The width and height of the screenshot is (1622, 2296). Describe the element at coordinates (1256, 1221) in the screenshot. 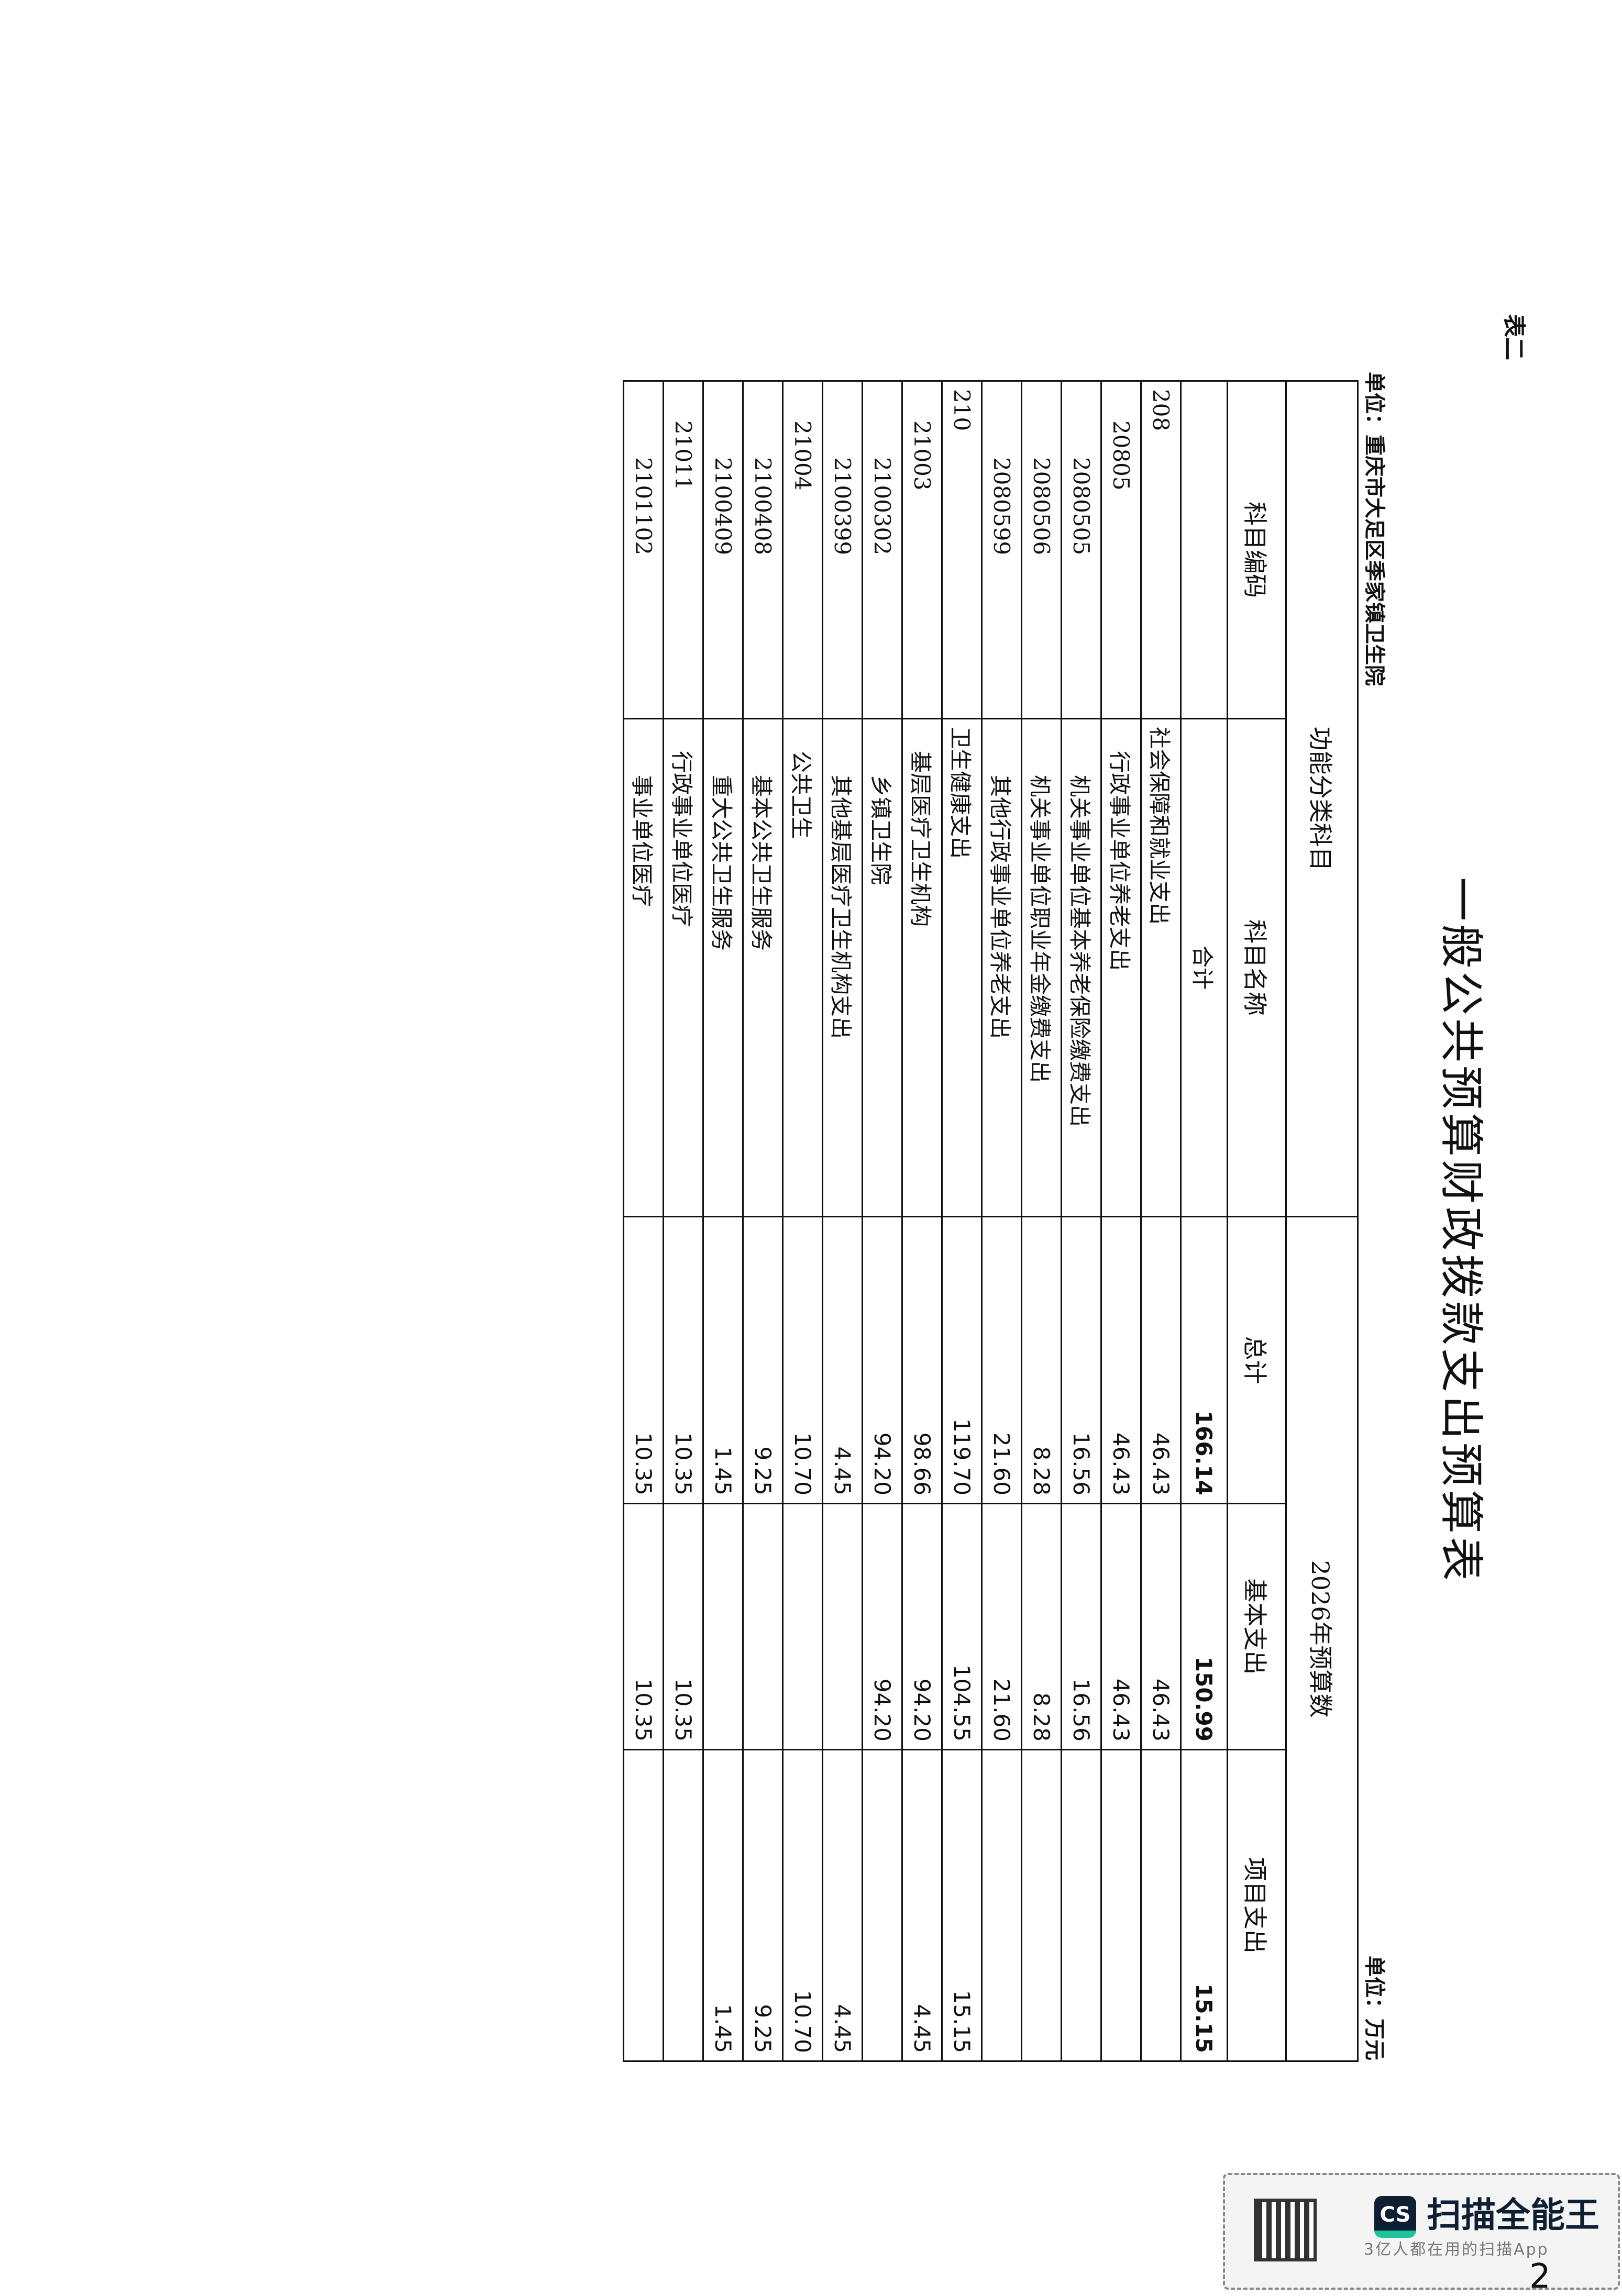

I see `header-row-2: 科目编码 科目名称 总计 基本支出 项目支出` at that location.